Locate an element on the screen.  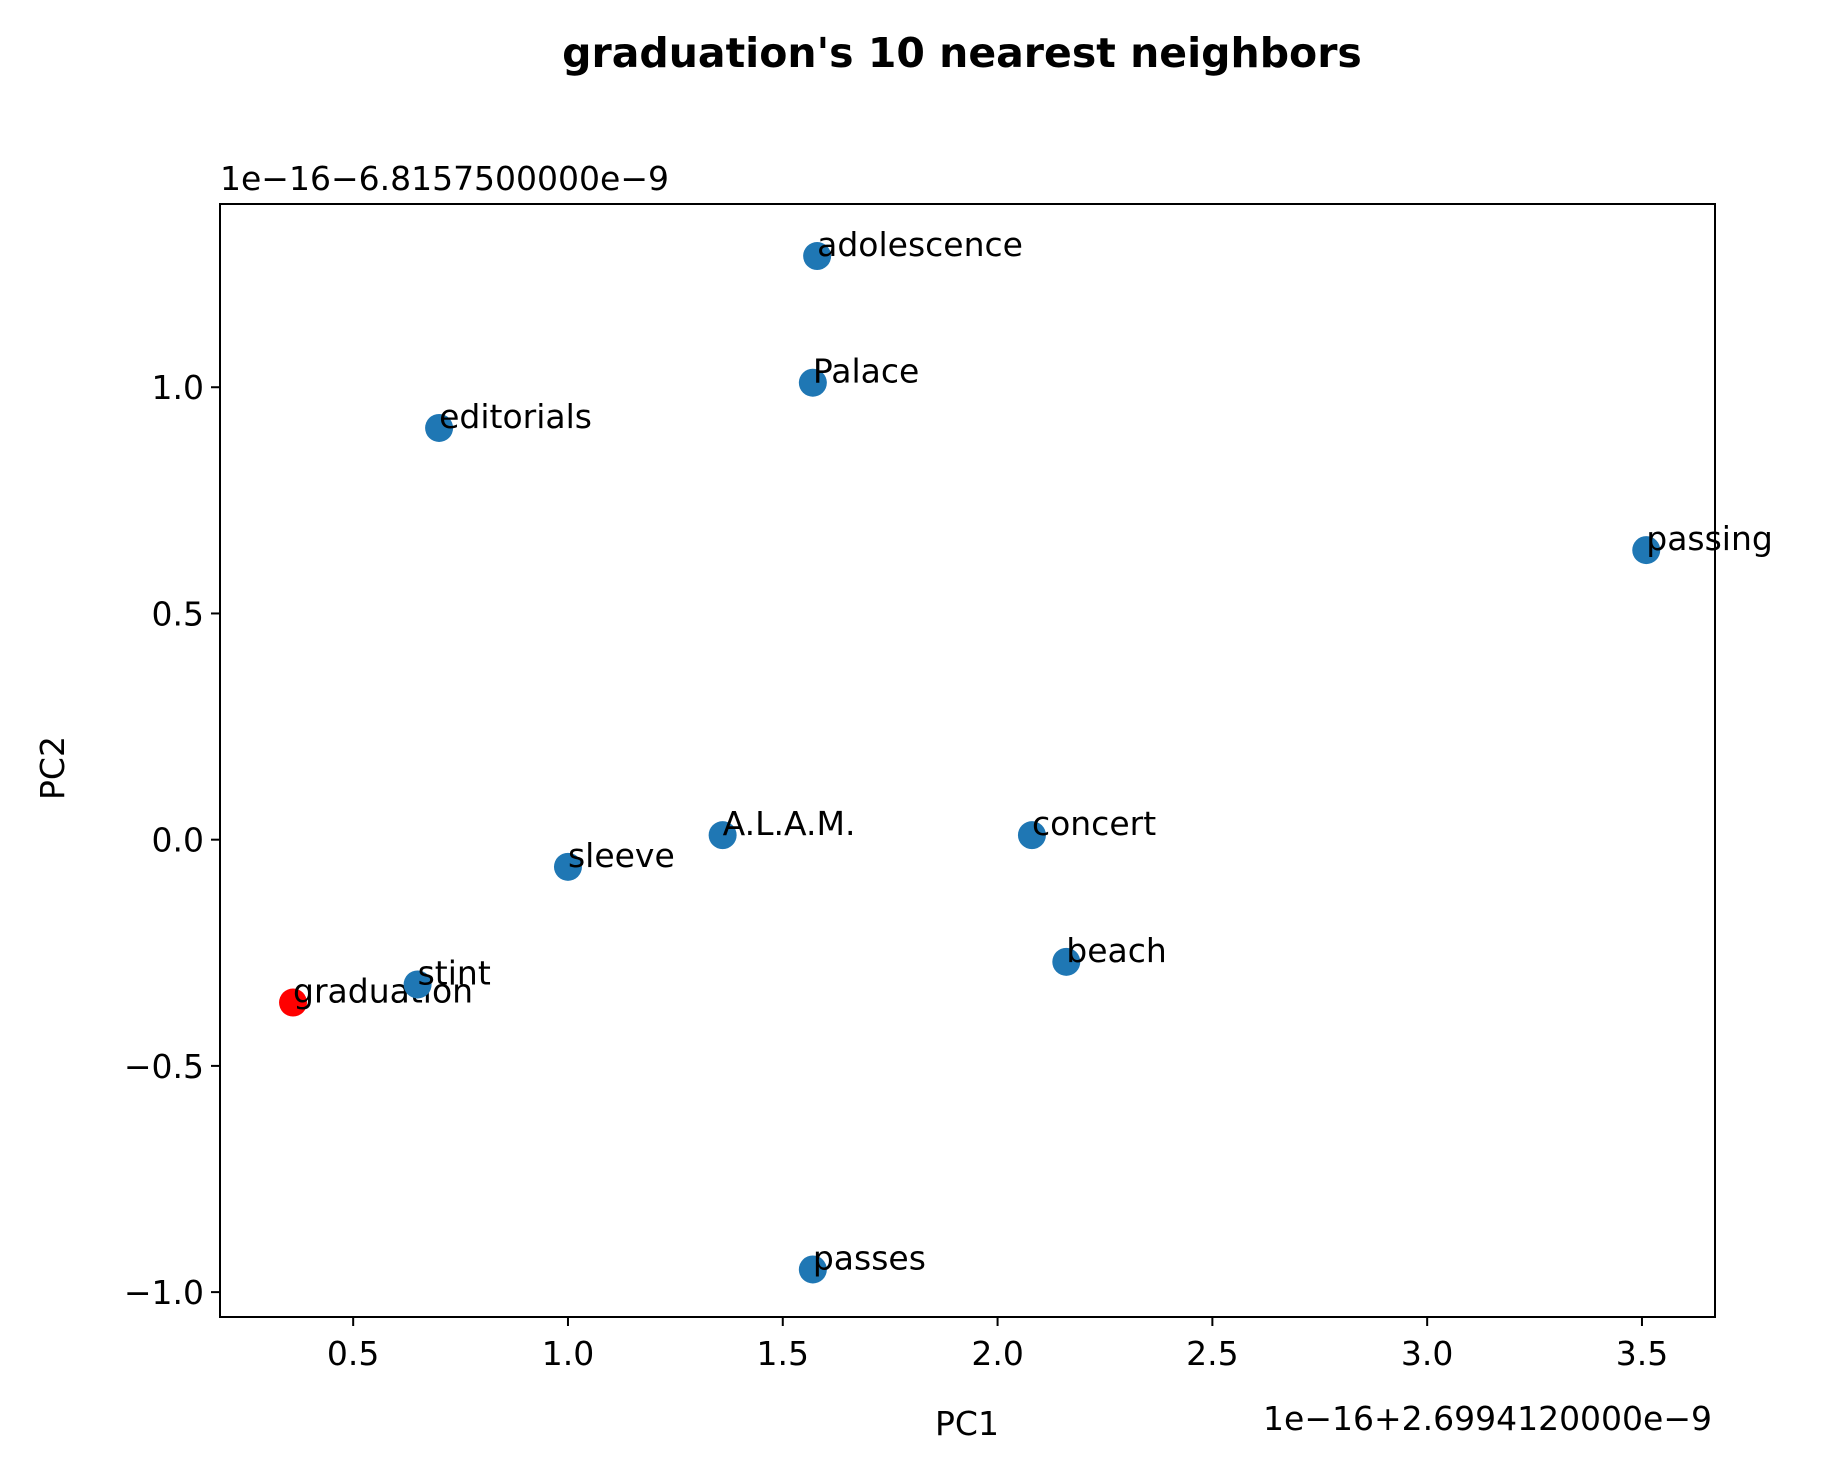
point-passing is located at coordinates (1646, 550).